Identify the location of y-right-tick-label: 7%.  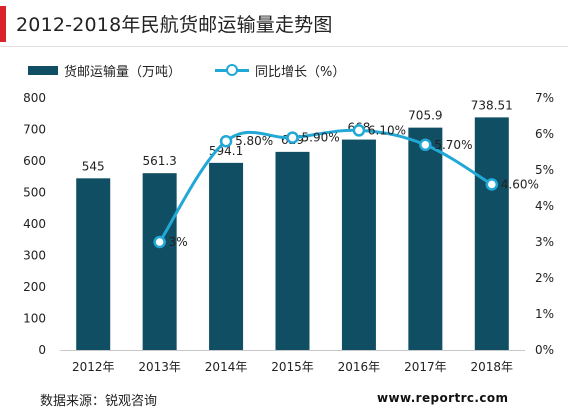
(544, 98).